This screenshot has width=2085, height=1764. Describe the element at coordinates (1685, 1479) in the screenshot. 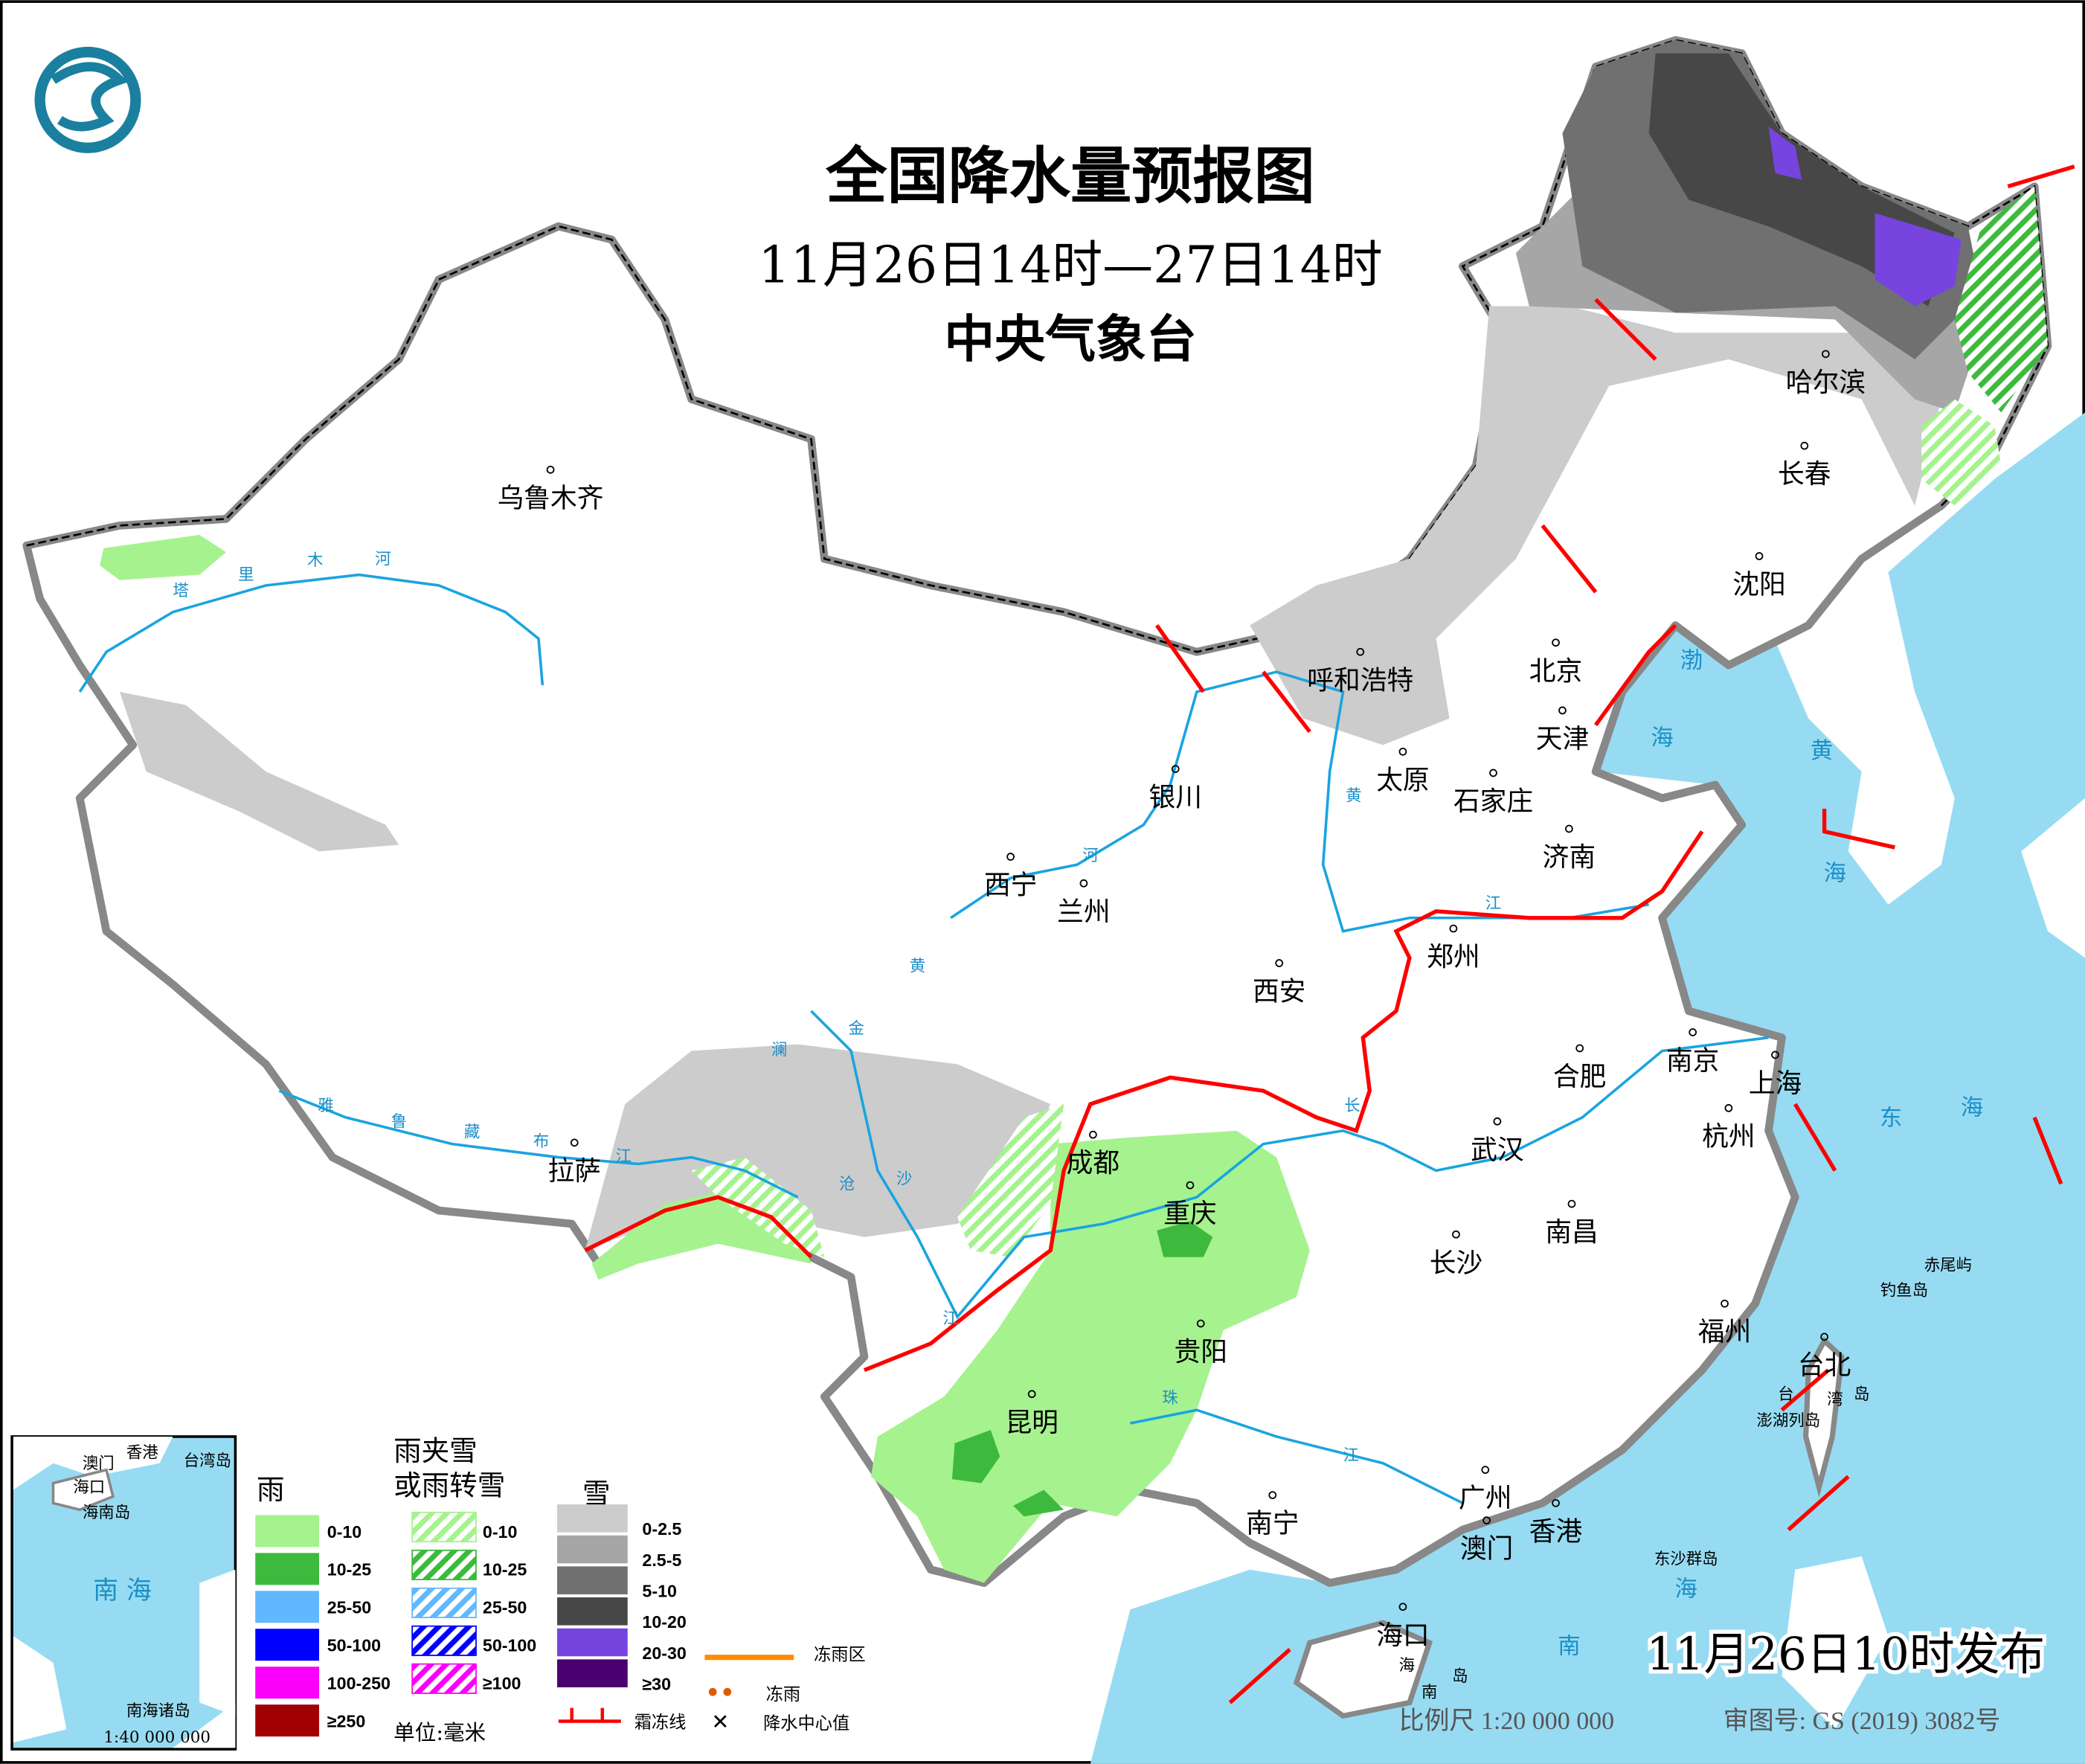

I see `island-labels: 赤尾屿钓鱼岛澎湖列岛台湾岛东沙群岛海南岛` at that location.